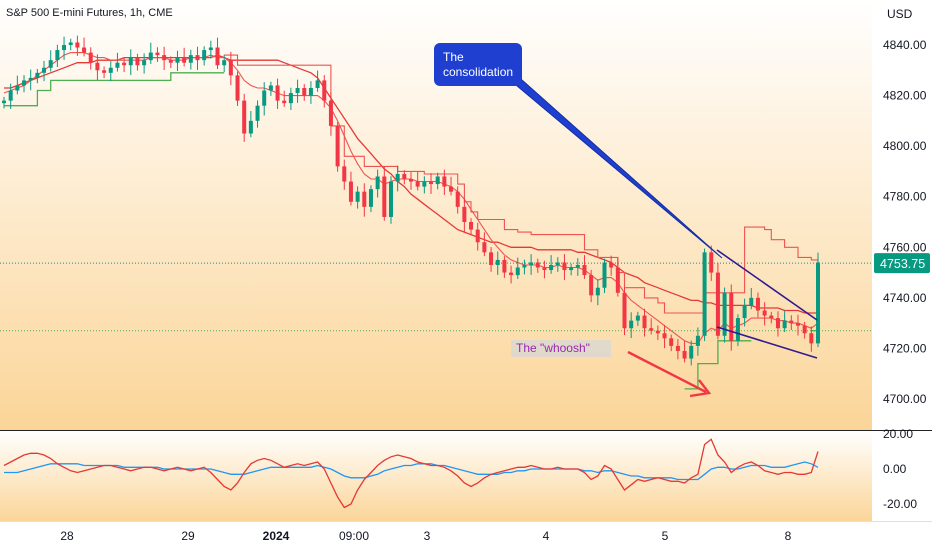  Describe the element at coordinates (905, 45) in the screenshot. I see `price-tick-label: 4840.00` at that location.